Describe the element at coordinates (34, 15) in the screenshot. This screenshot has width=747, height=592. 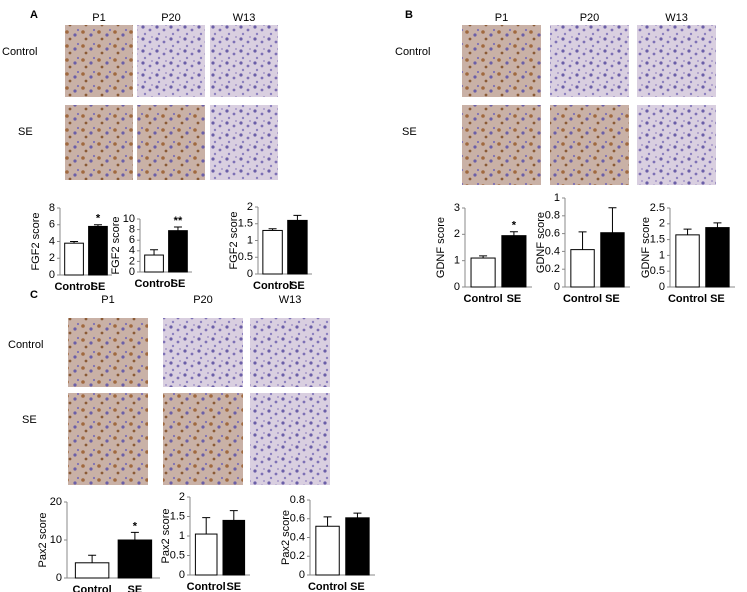
I see `panel-label: A` at that location.